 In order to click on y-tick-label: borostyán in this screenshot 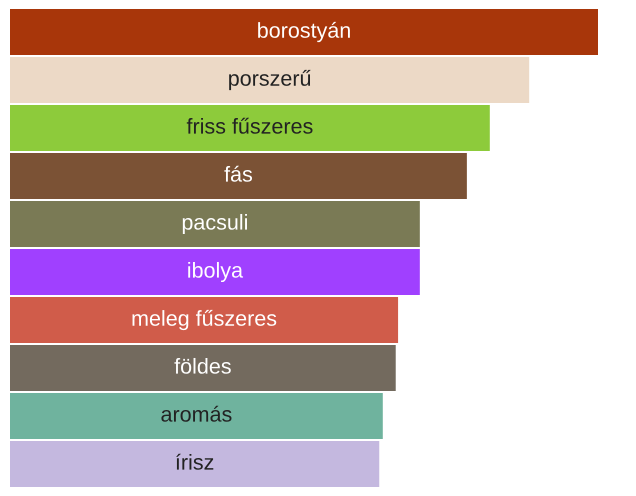, I will do `click(304, 32)`.